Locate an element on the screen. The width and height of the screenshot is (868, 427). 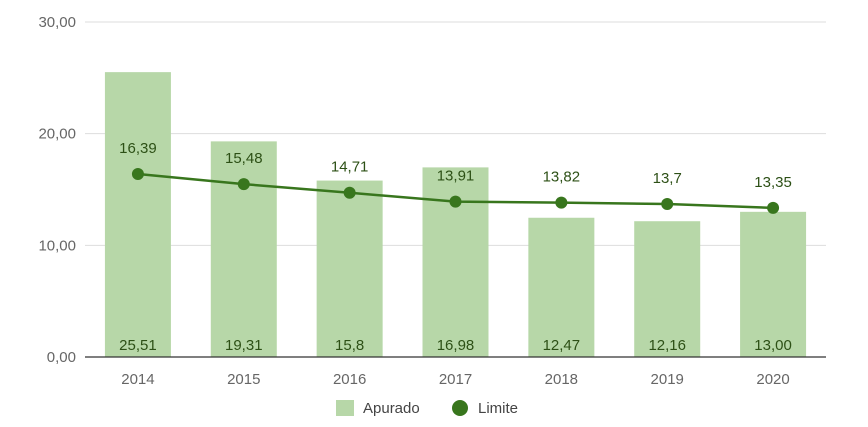
legend-swatch-apurado is located at coordinates (345, 408).